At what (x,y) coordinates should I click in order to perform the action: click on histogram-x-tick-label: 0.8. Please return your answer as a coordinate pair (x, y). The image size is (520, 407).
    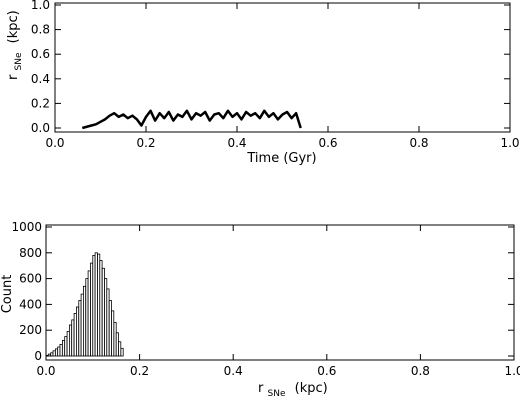
    Looking at the image, I should click on (420, 371).